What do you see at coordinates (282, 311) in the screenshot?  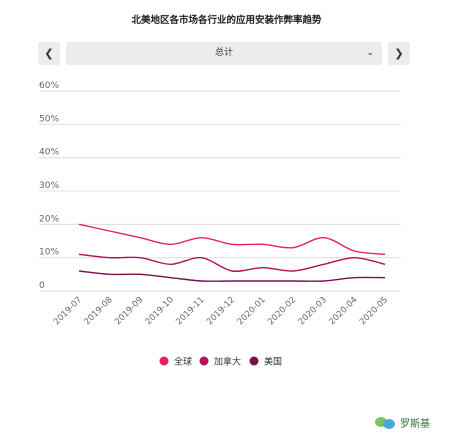 I see `x-tick-label: 2020-02` at bounding box center [282, 311].